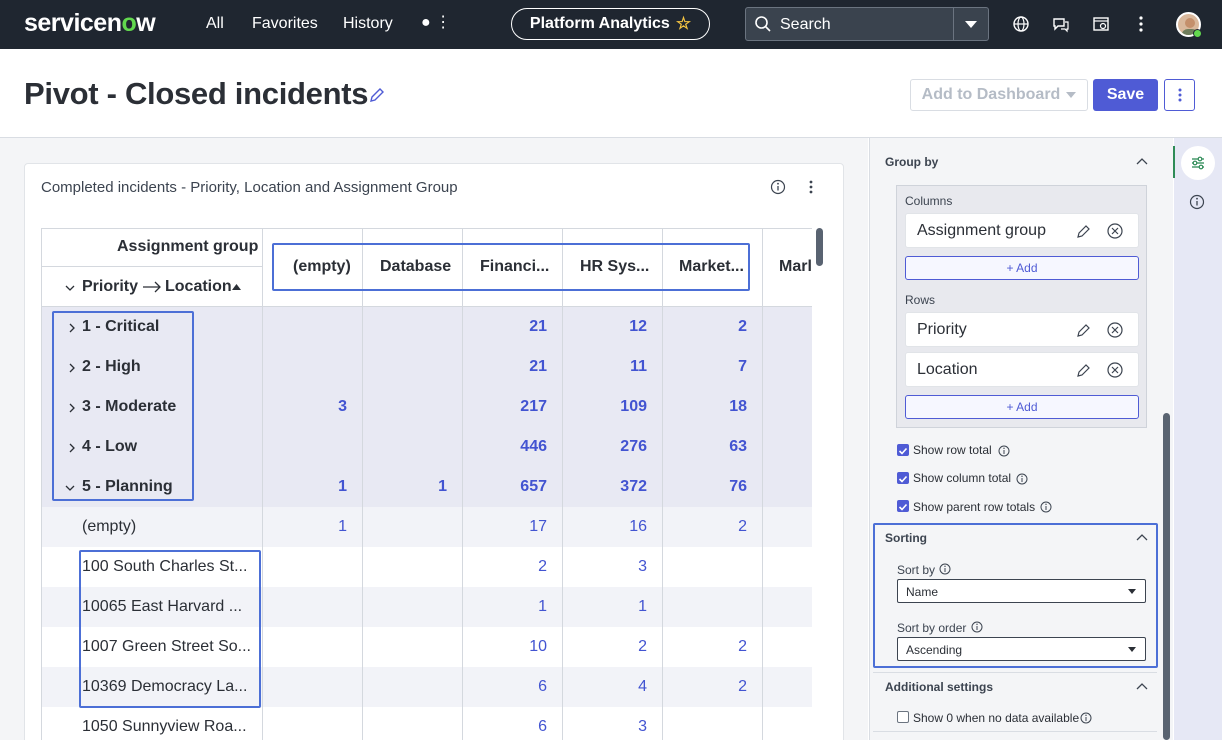 This screenshot has width=1222, height=740. I want to click on cell-value: 11, so click(638, 366).